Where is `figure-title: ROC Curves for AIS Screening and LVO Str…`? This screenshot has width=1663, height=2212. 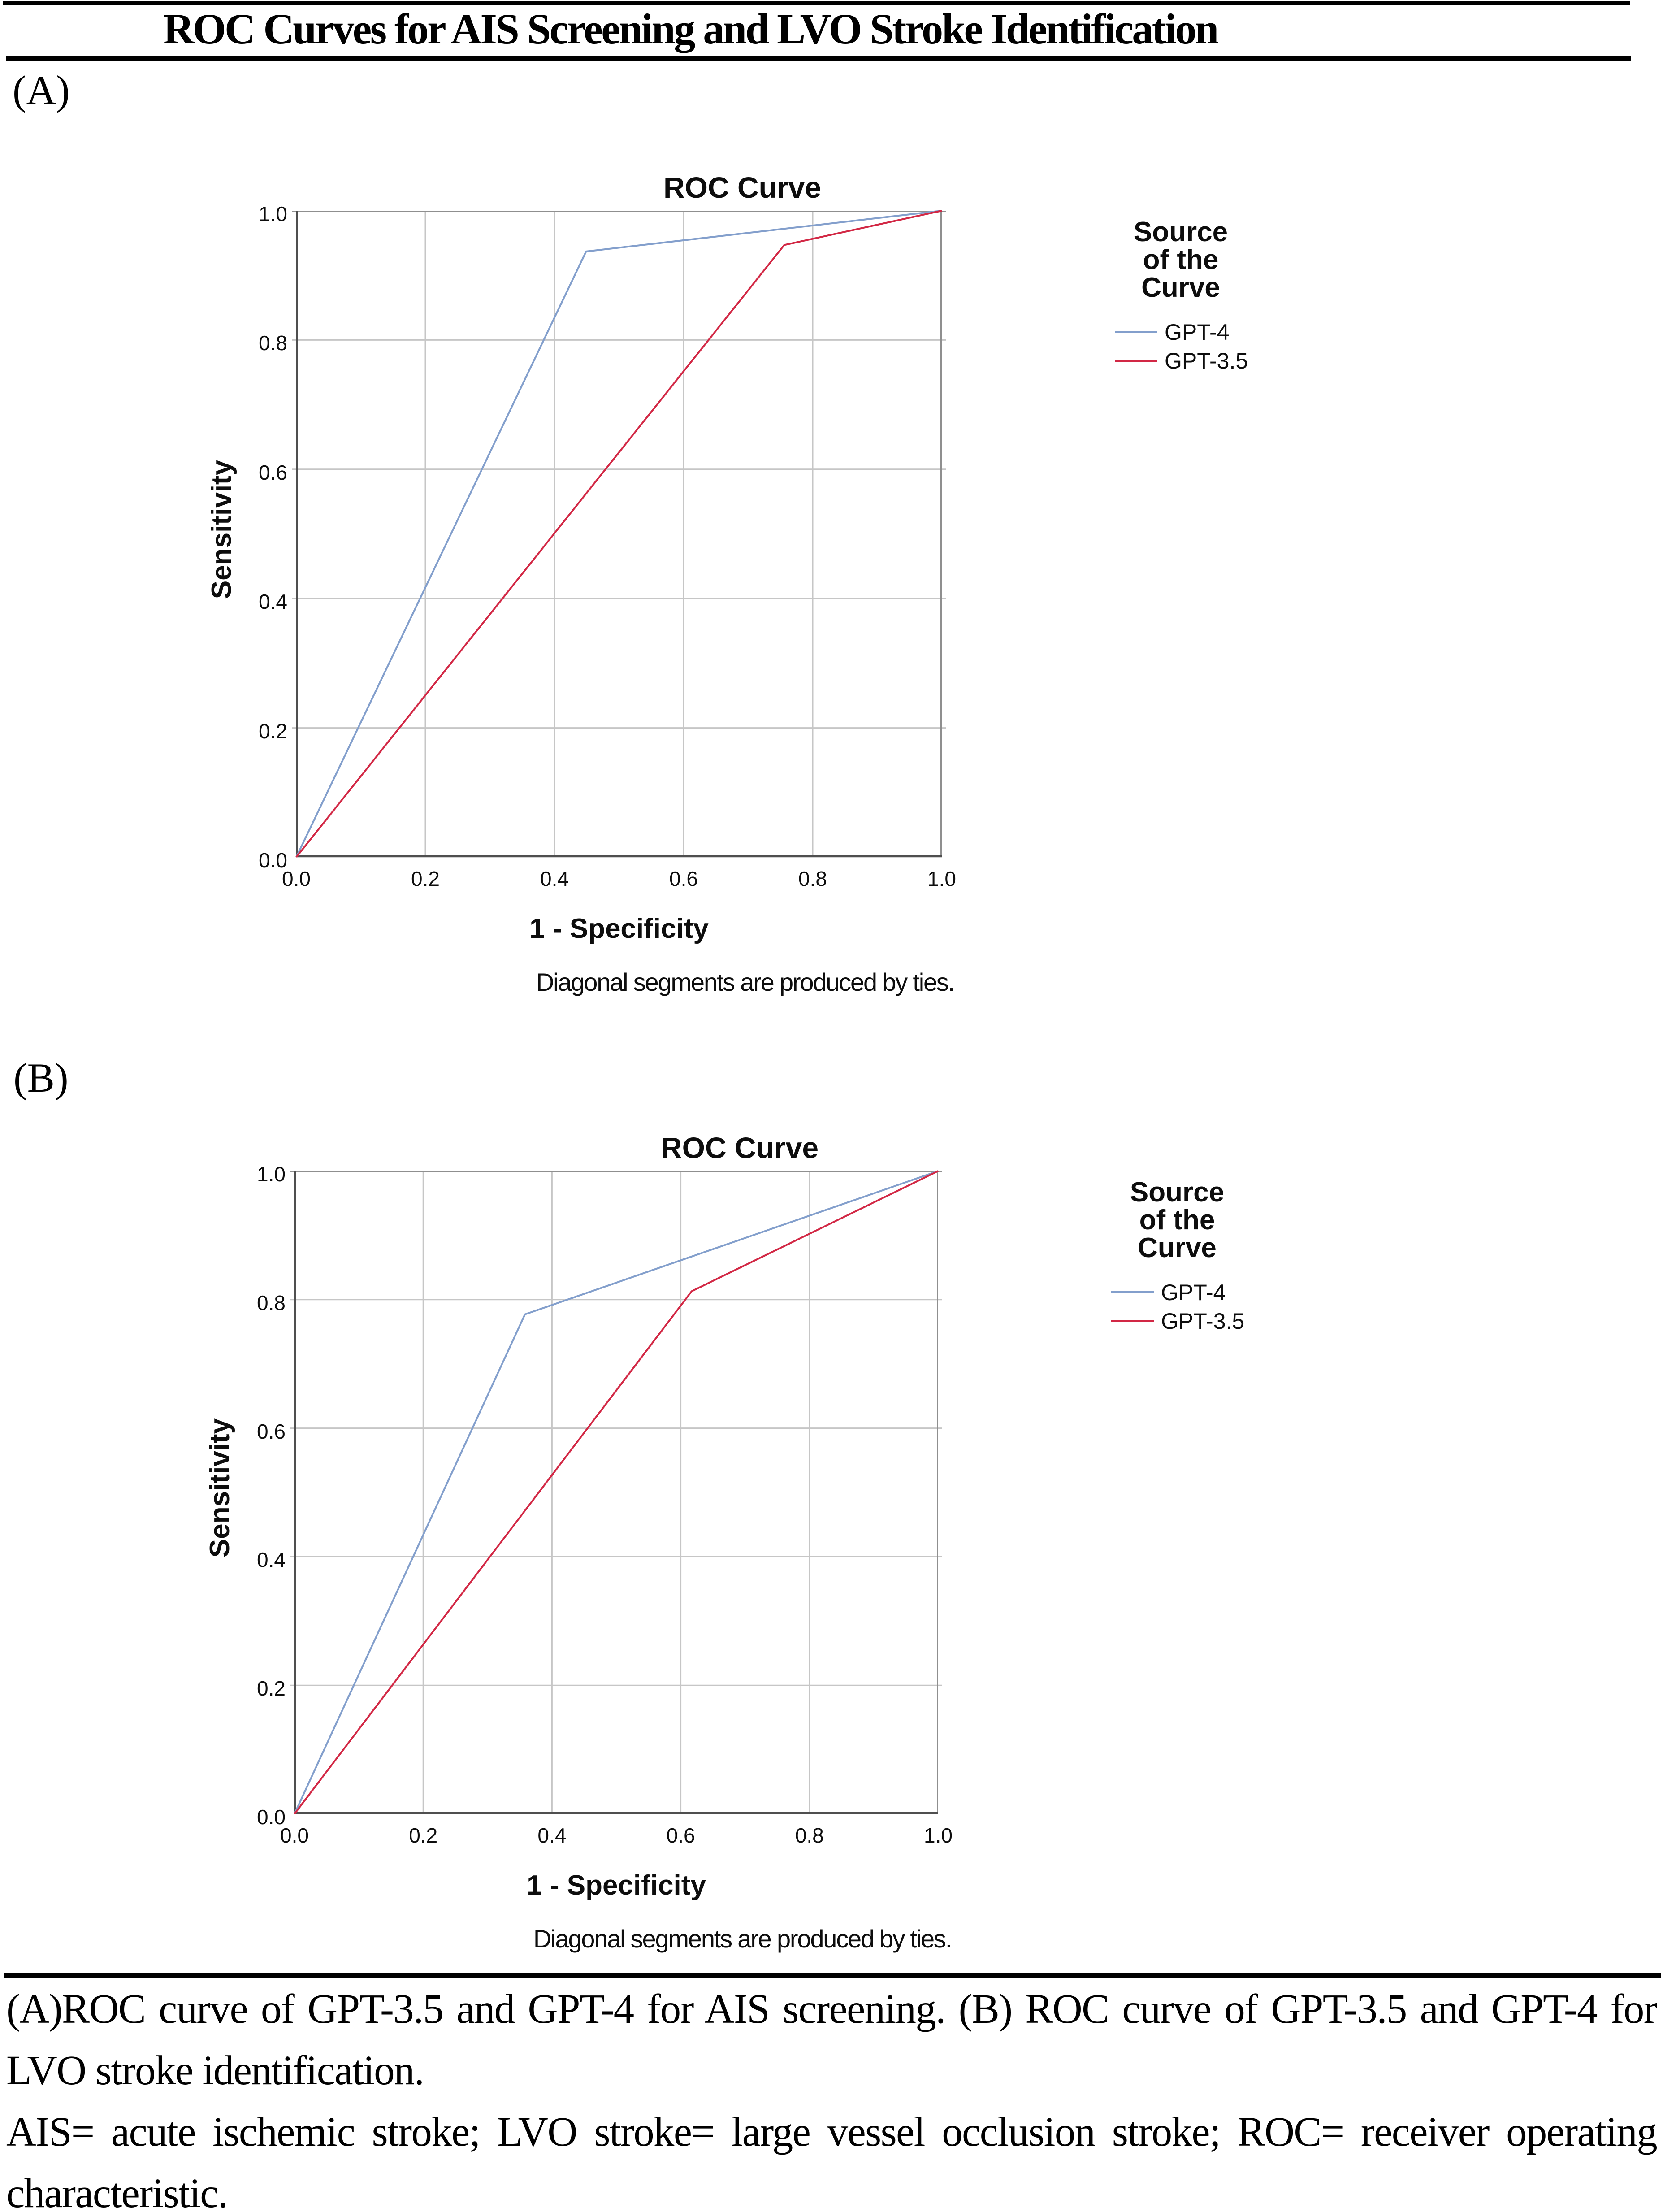 figure-title: ROC Curves for AIS Screening and LVO Str… is located at coordinates (691, 29).